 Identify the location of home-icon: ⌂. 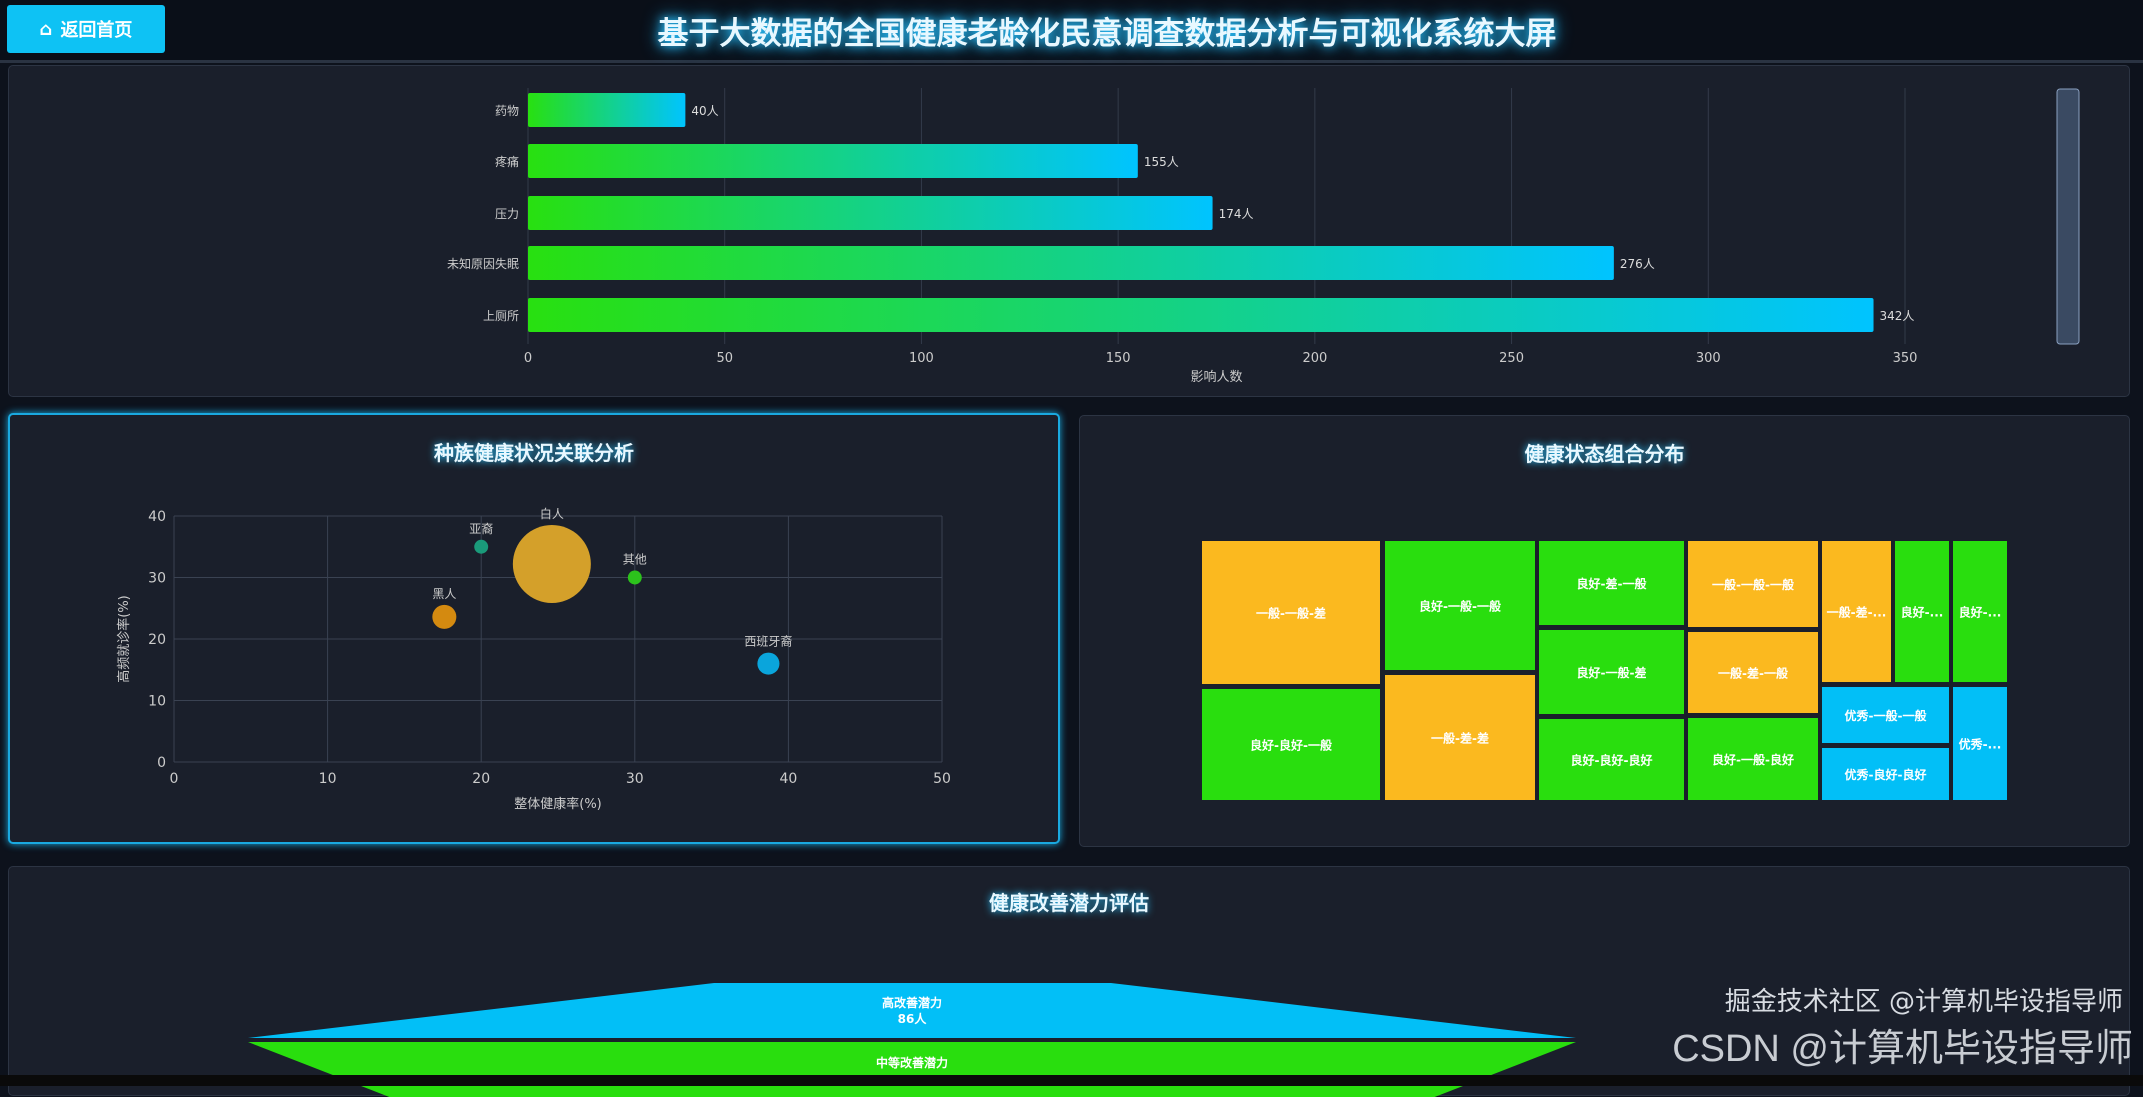
(46, 29).